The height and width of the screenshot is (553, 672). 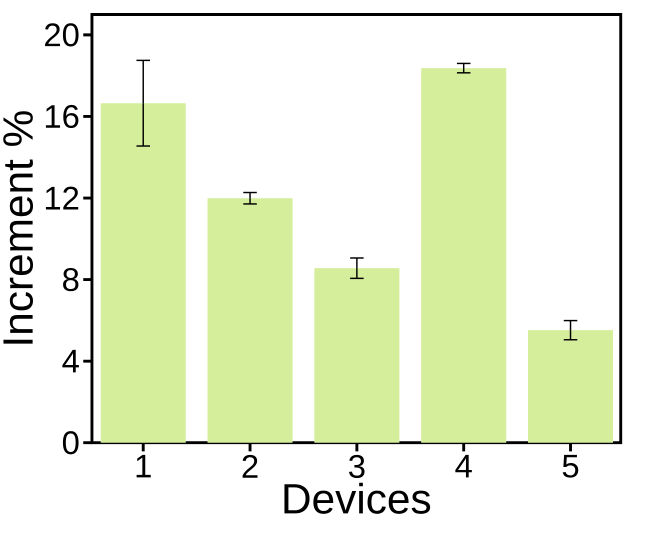 What do you see at coordinates (570, 466) in the screenshot?
I see `x-tick-label: 5` at bounding box center [570, 466].